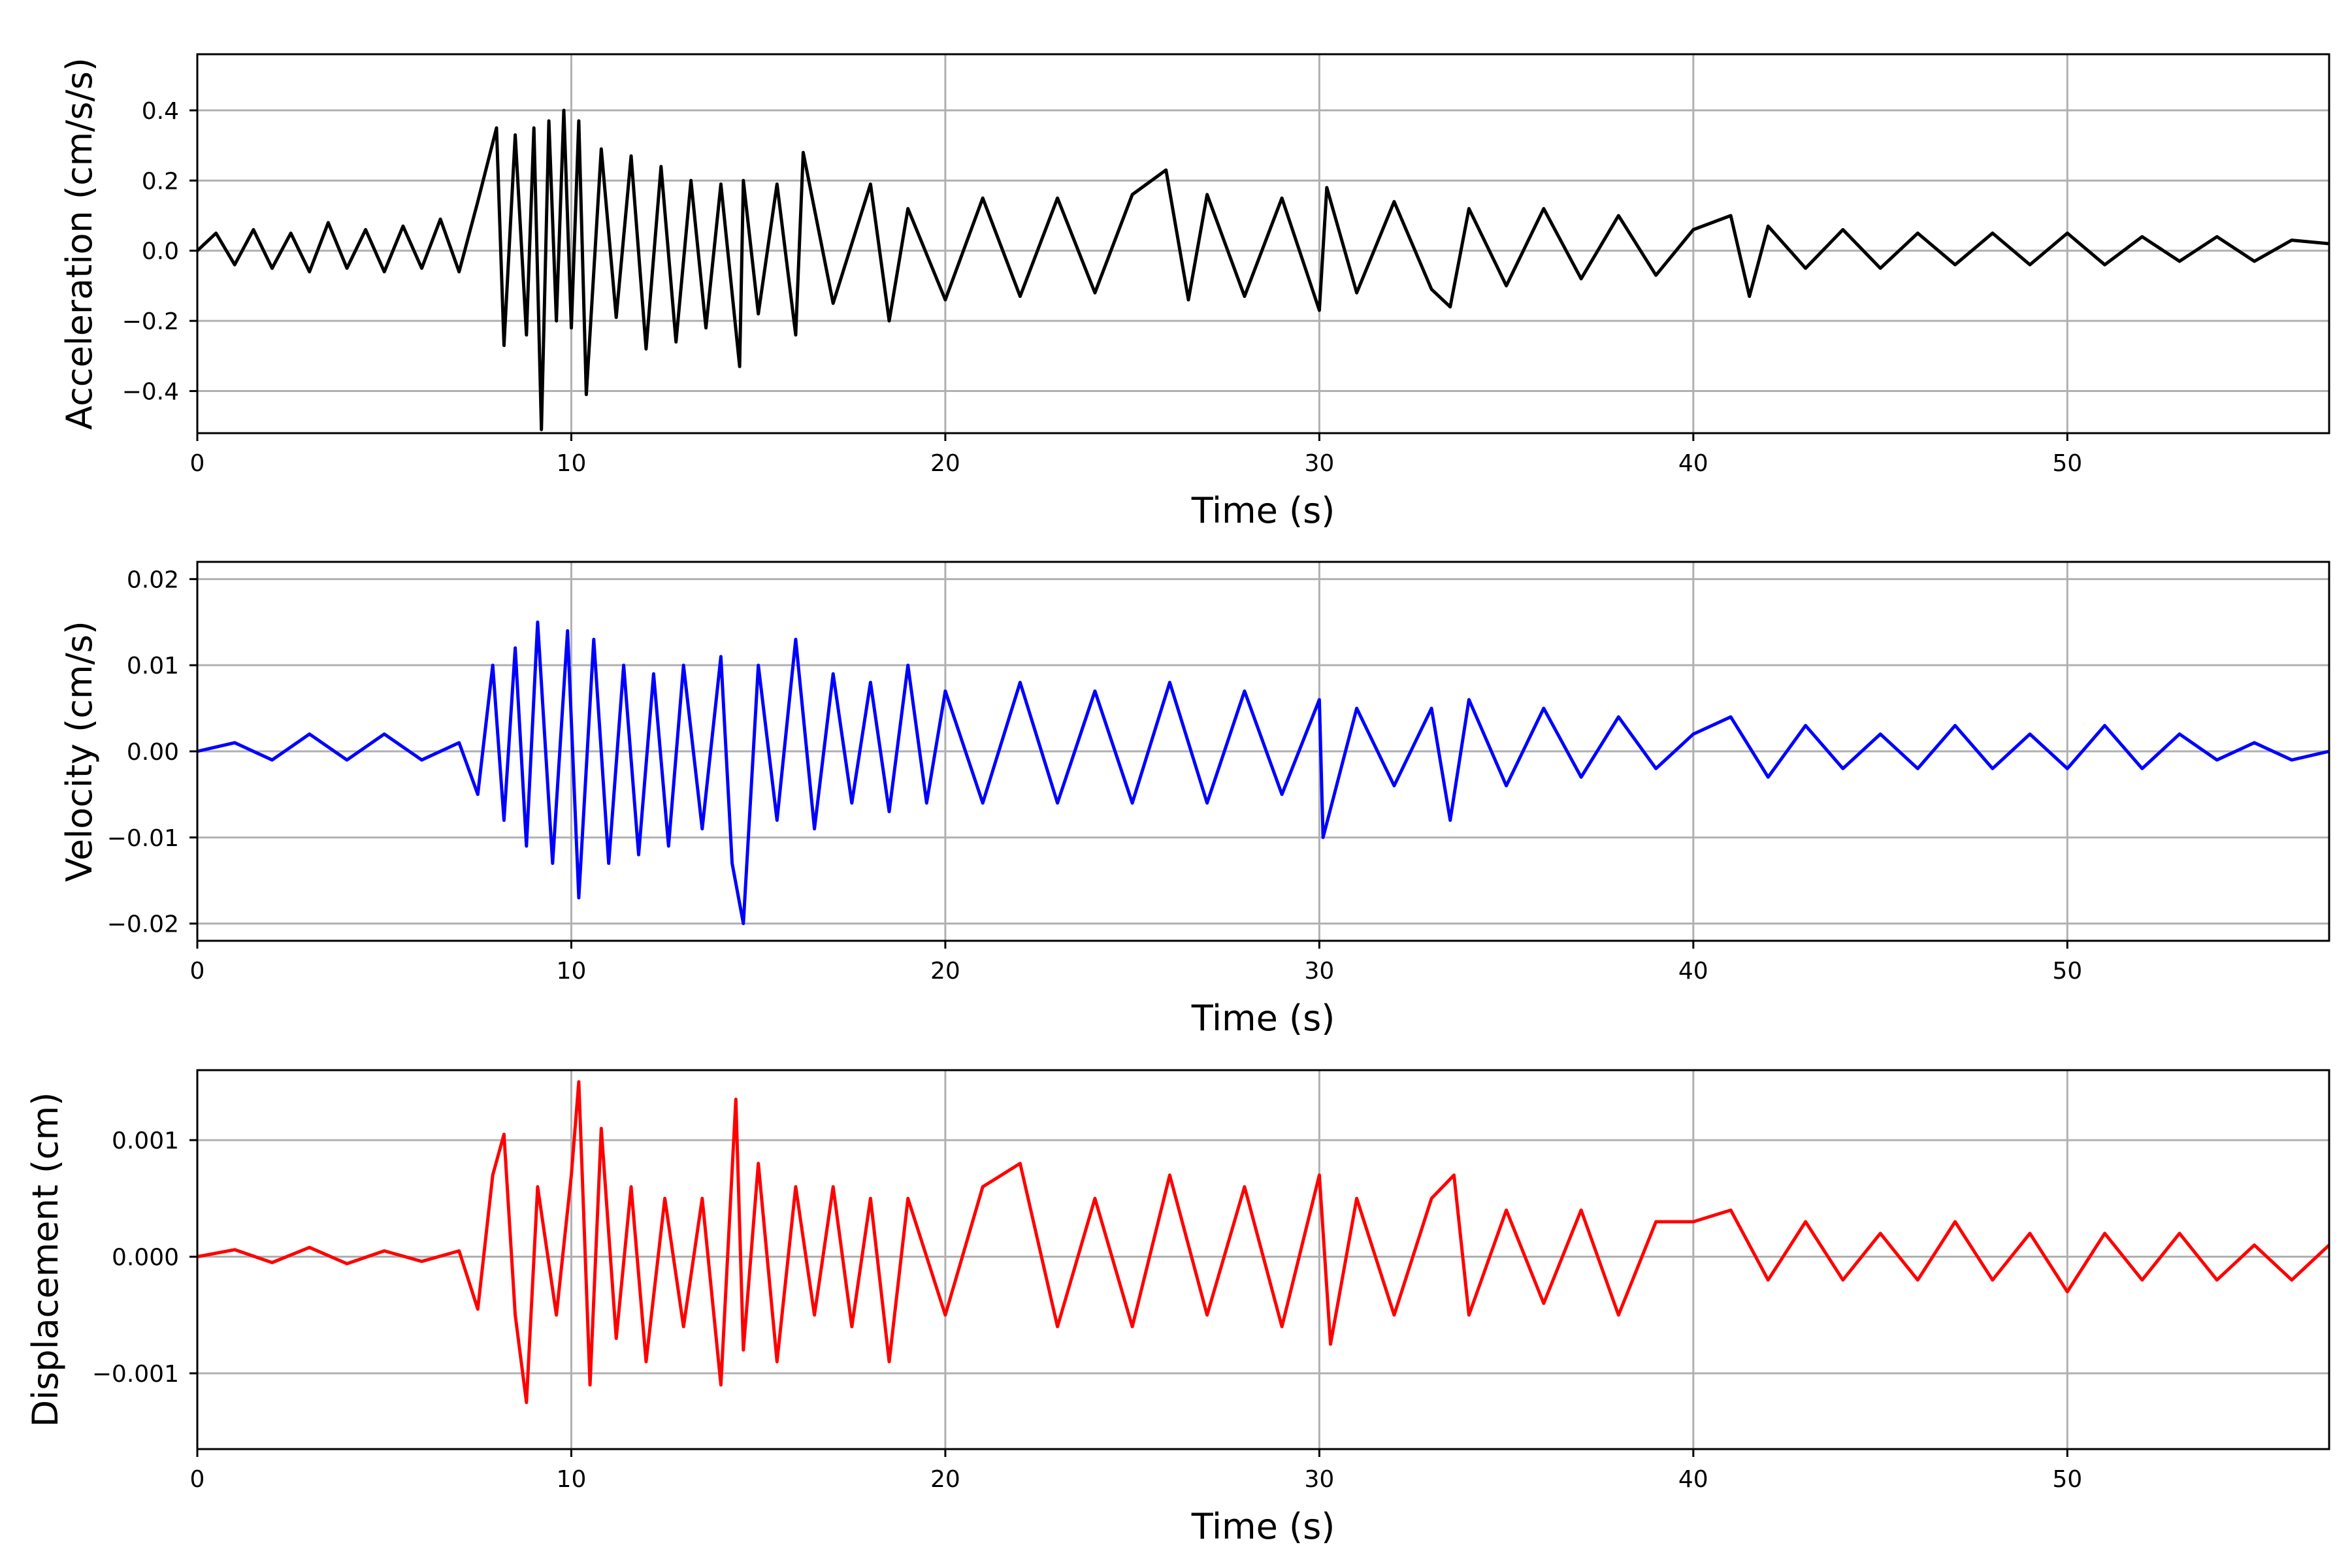 Image resolution: width=2352 pixels, height=1568 pixels. I want to click on acceleration-y-tick-label: −0.2, so click(150, 321).